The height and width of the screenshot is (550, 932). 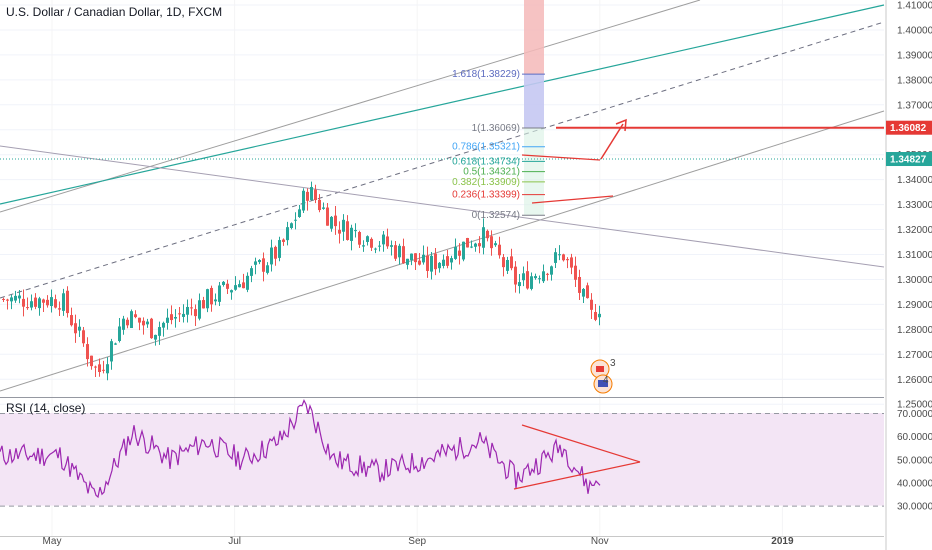 What do you see at coordinates (914, 355) in the screenshot?
I see `price-tick-label: 1.27000` at bounding box center [914, 355].